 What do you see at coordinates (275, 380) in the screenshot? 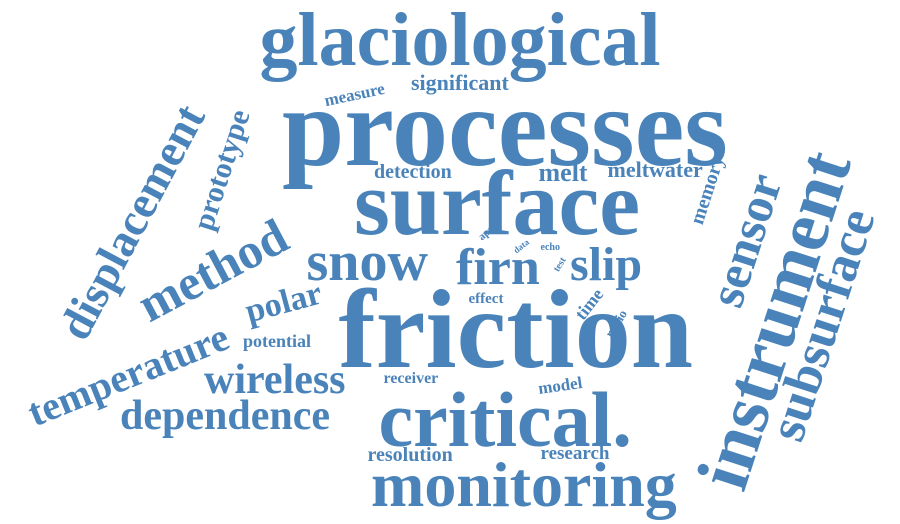
I see `word-wireless: wireless` at bounding box center [275, 380].